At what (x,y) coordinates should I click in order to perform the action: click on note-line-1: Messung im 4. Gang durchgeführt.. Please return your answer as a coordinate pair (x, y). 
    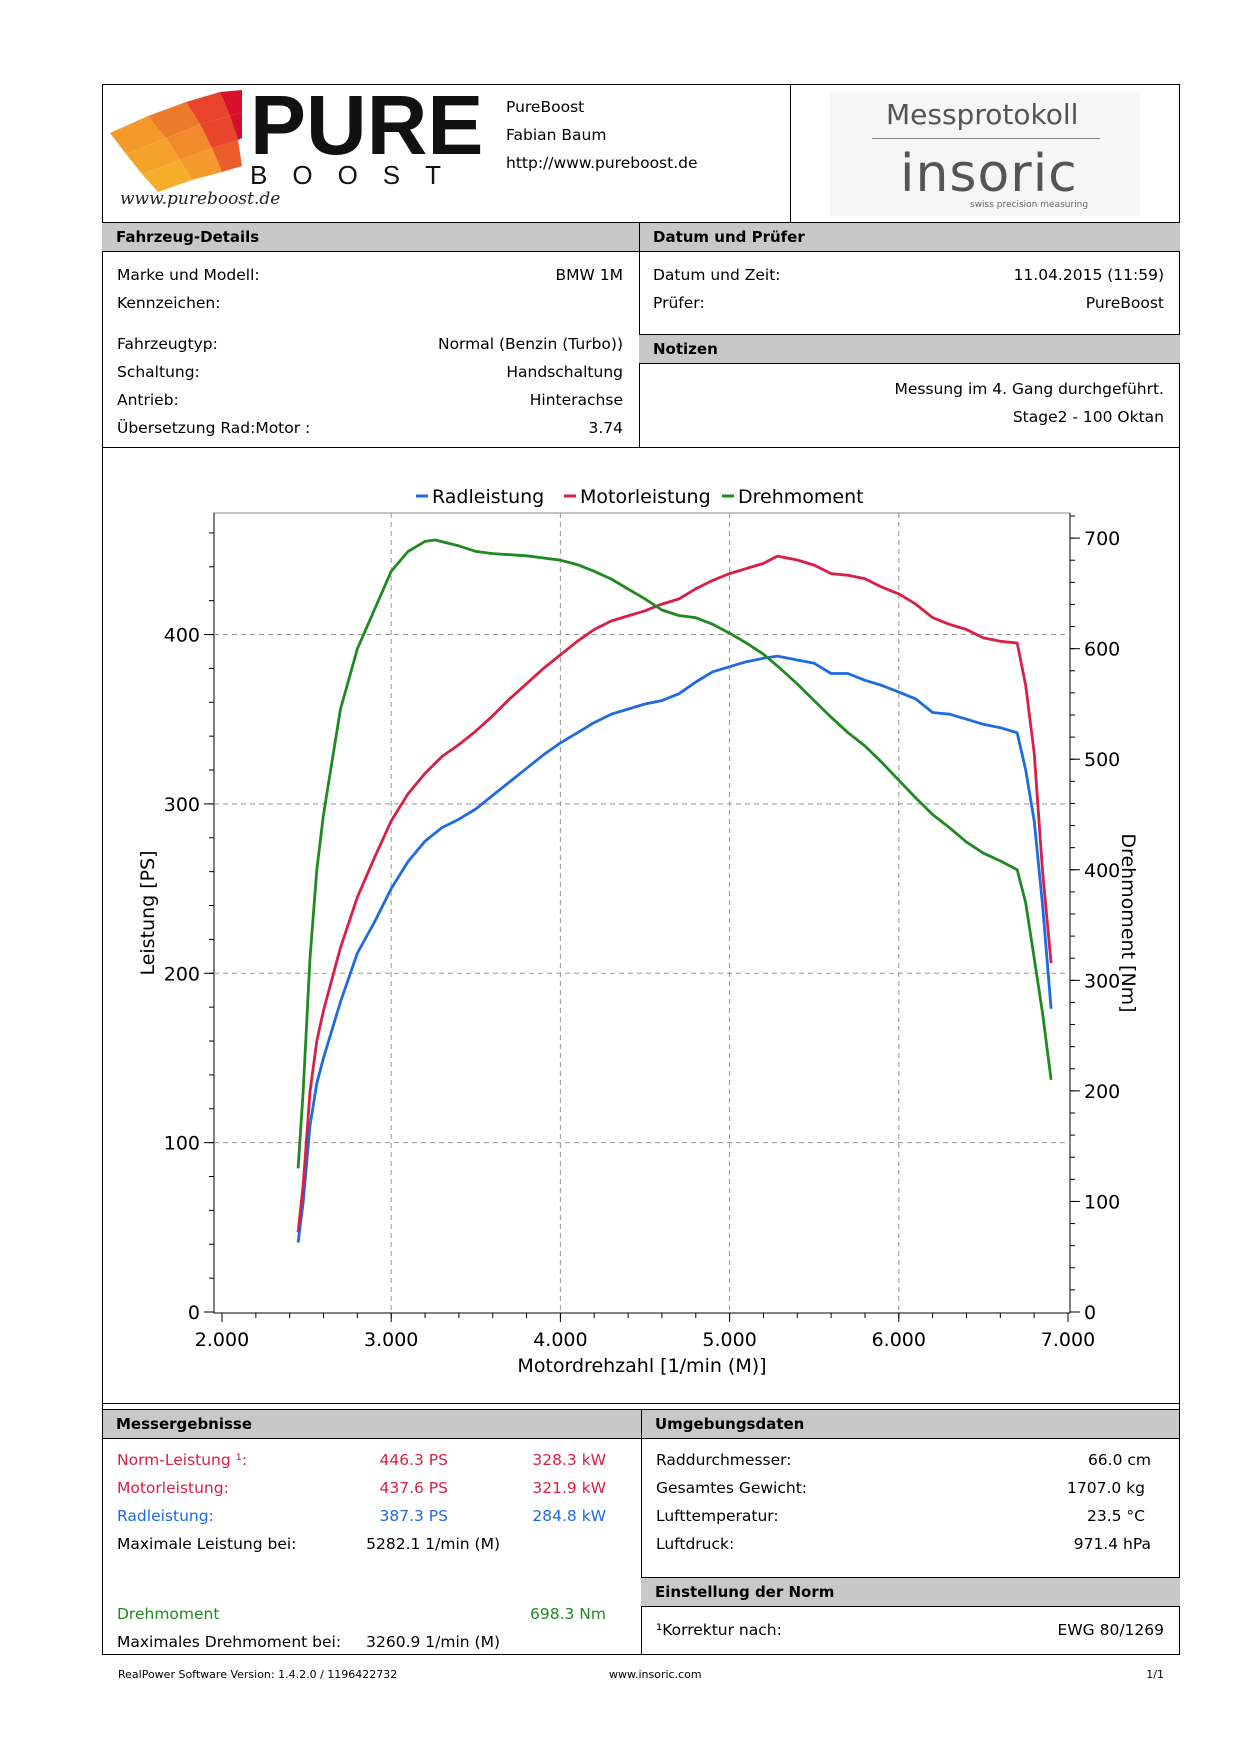
    Looking at the image, I should click on (1029, 389).